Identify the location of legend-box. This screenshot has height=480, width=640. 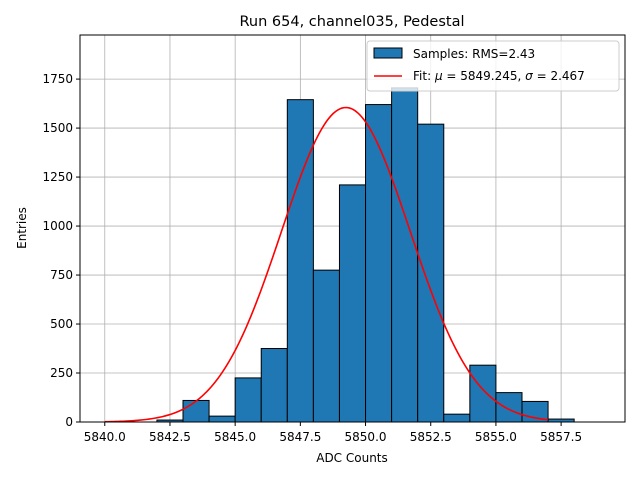
(493, 66).